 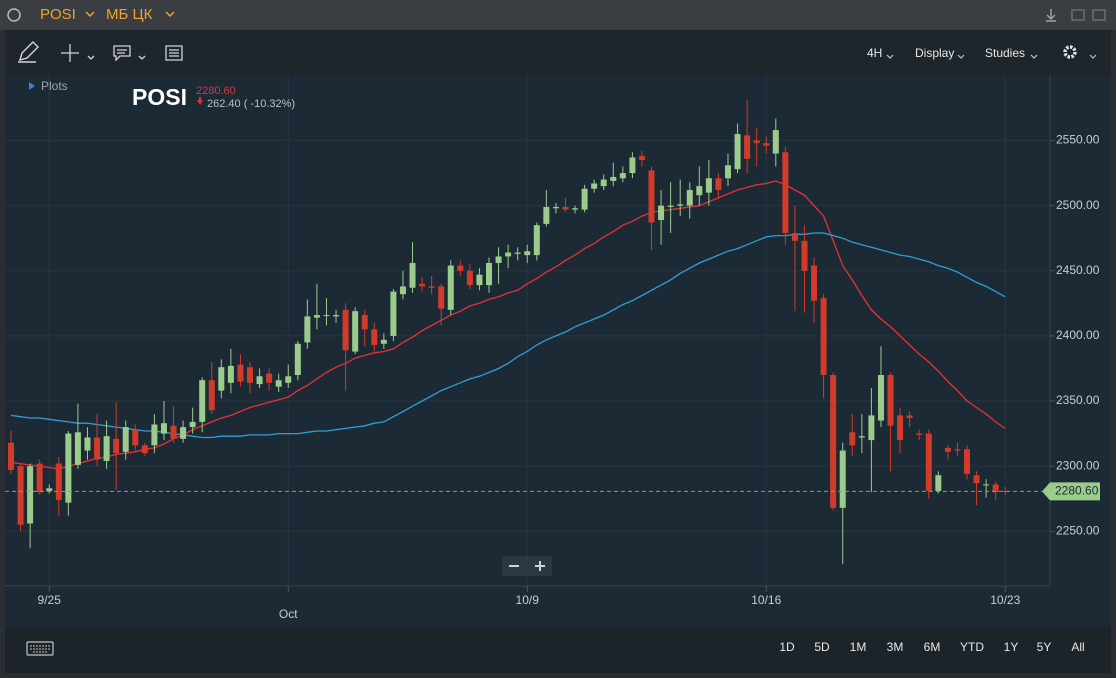 I want to click on range-button: 3M, so click(x=895, y=647).